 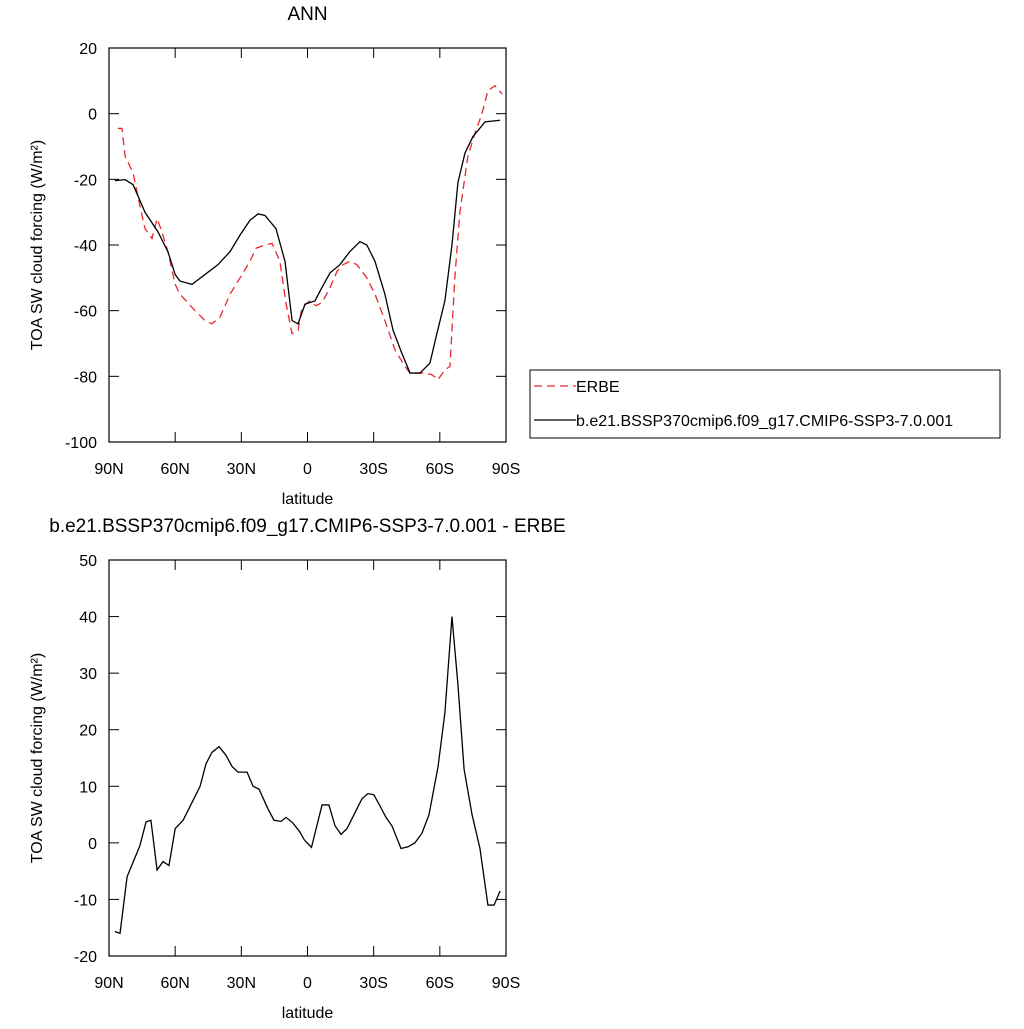 What do you see at coordinates (765, 404) in the screenshot?
I see `legend-box` at bounding box center [765, 404].